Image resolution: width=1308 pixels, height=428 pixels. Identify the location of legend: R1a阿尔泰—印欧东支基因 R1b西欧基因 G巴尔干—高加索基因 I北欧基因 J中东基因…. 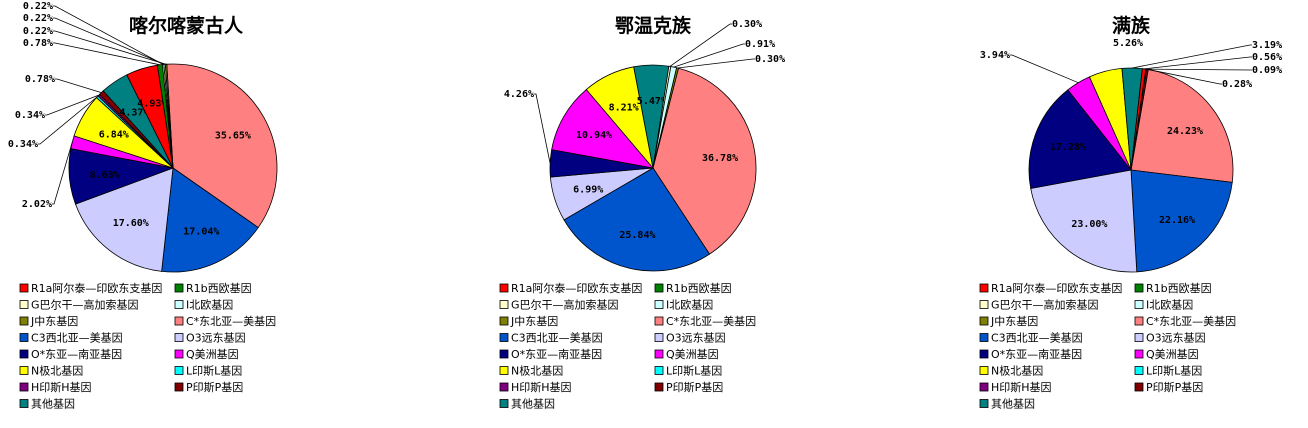
(1107, 346).